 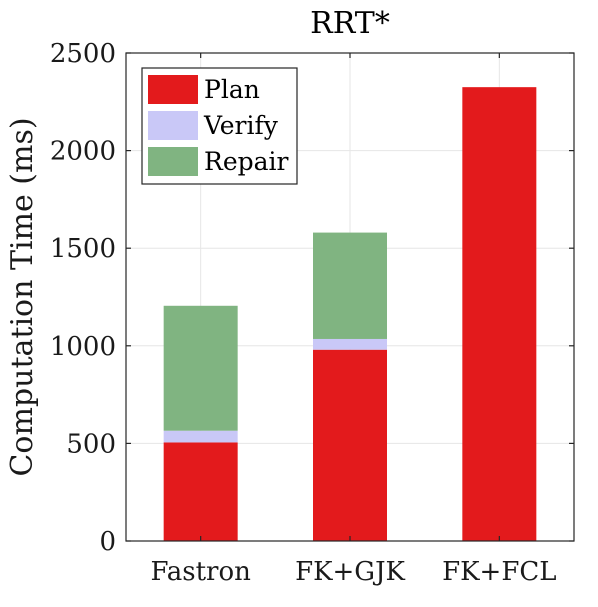 What do you see at coordinates (246, 161) in the screenshot?
I see `legend-label-repair: Repair` at bounding box center [246, 161].